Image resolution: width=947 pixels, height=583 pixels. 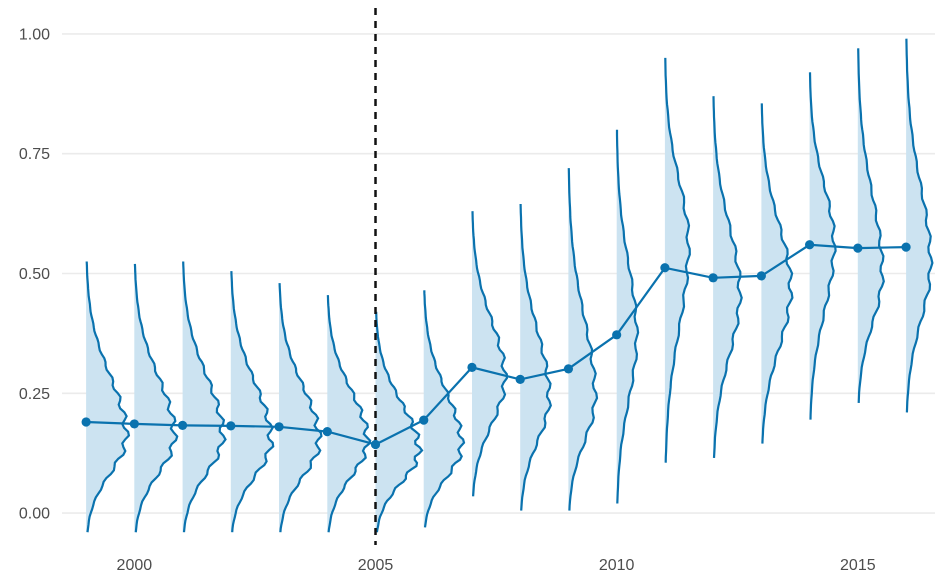 I want to click on y-tick-label: 0.00, so click(x=34, y=514).